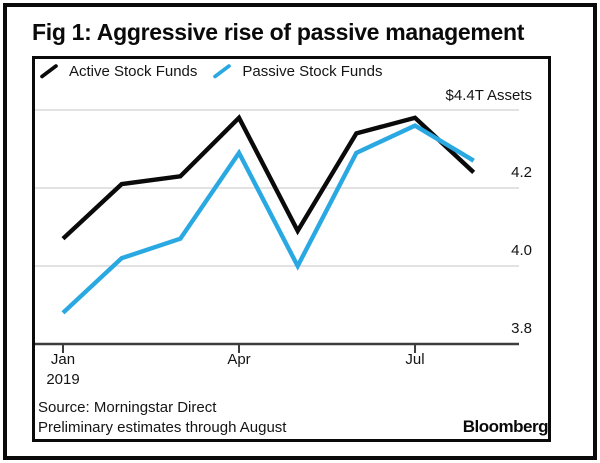  What do you see at coordinates (521, 250) in the screenshot?
I see `y-axis-tick-label: 4.0` at bounding box center [521, 250].